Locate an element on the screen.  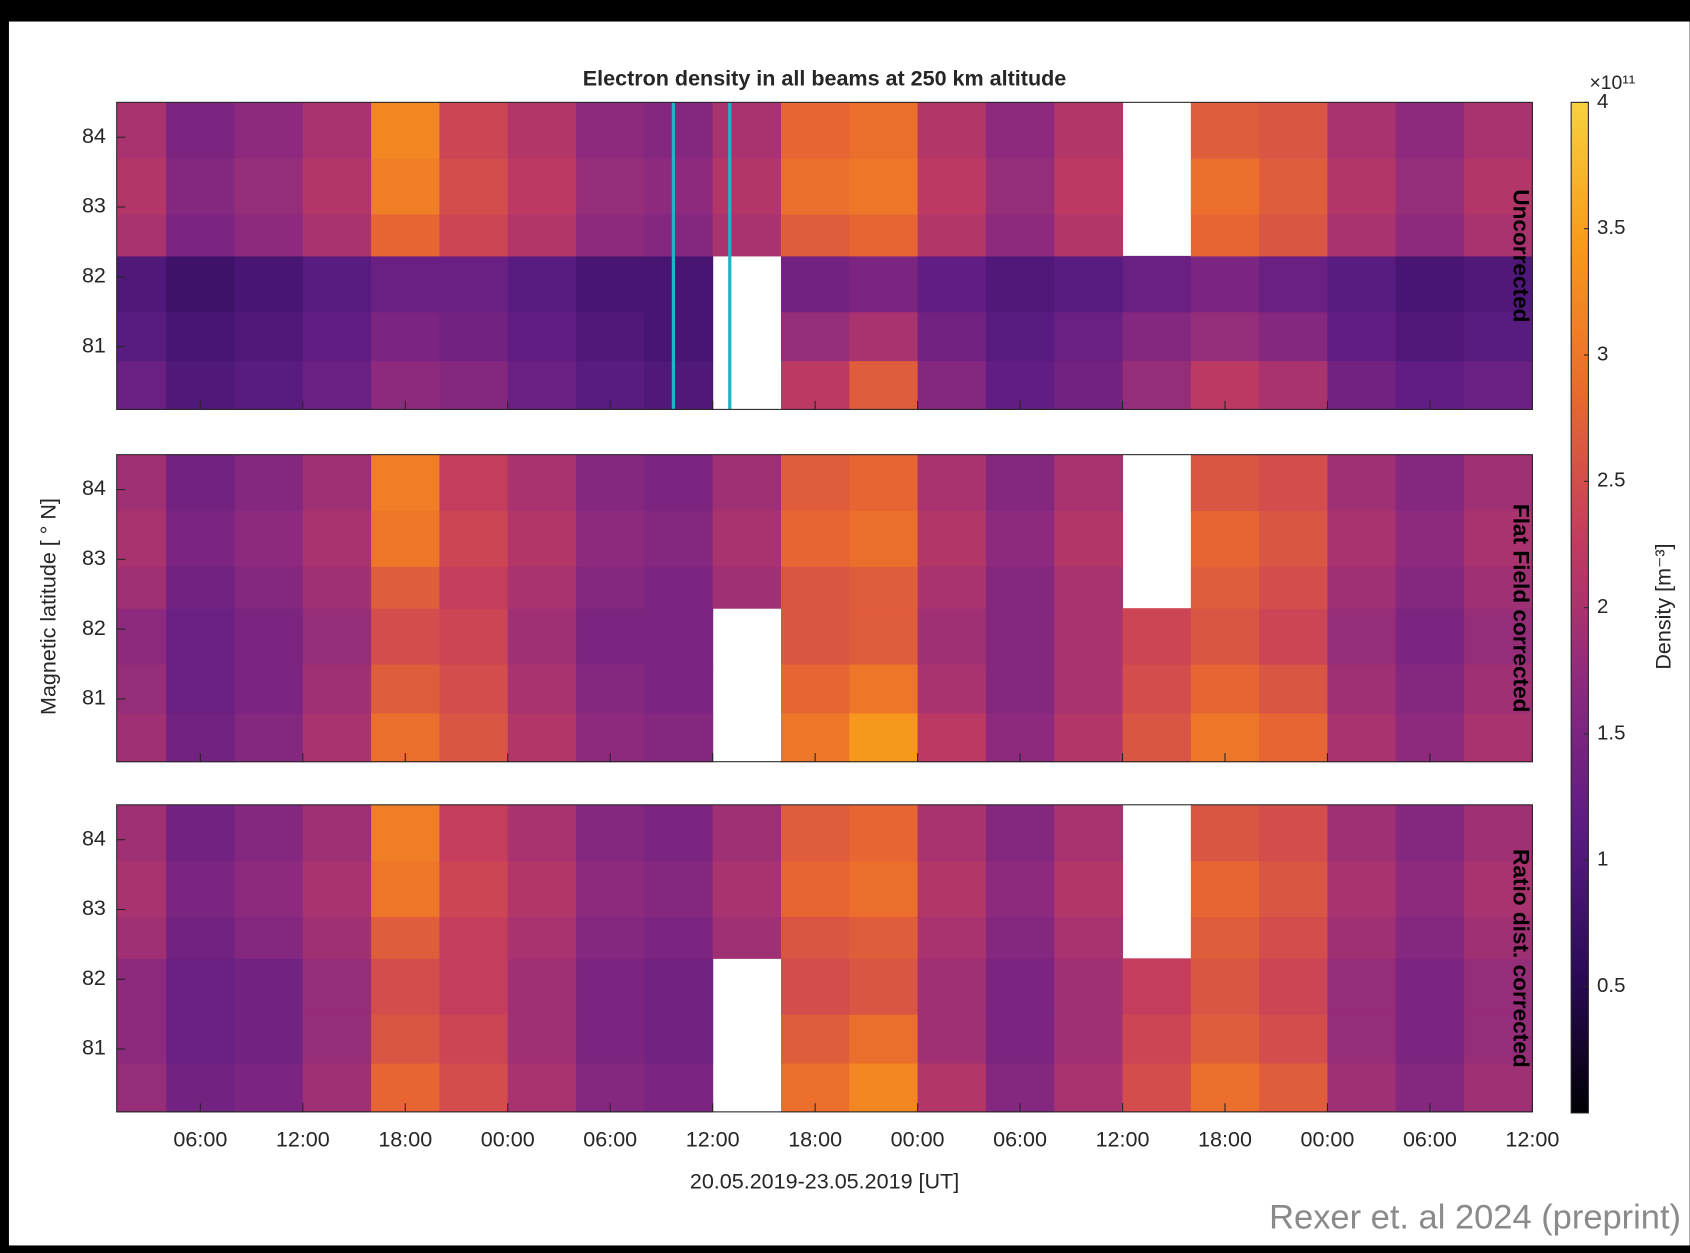
colorbar-tick-label: 1 is located at coordinates (1602, 859).